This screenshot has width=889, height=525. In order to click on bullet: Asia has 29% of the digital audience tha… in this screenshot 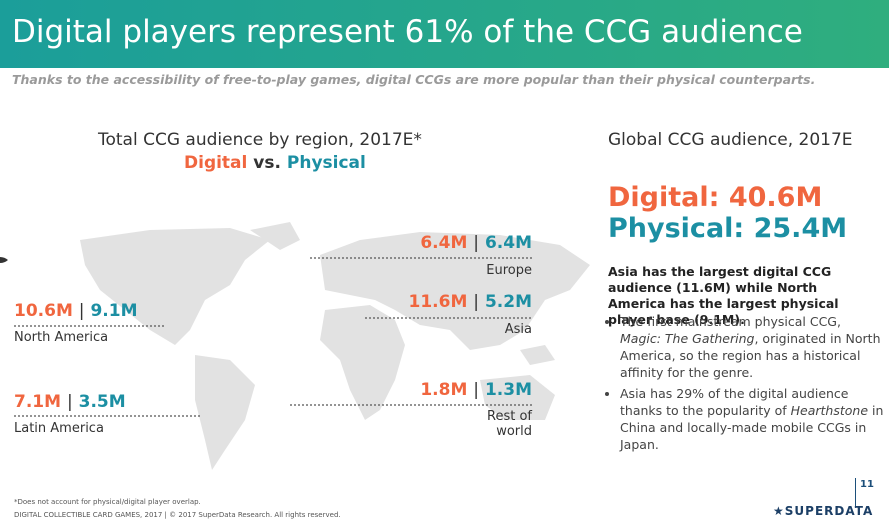, I will do `click(752, 419)`.